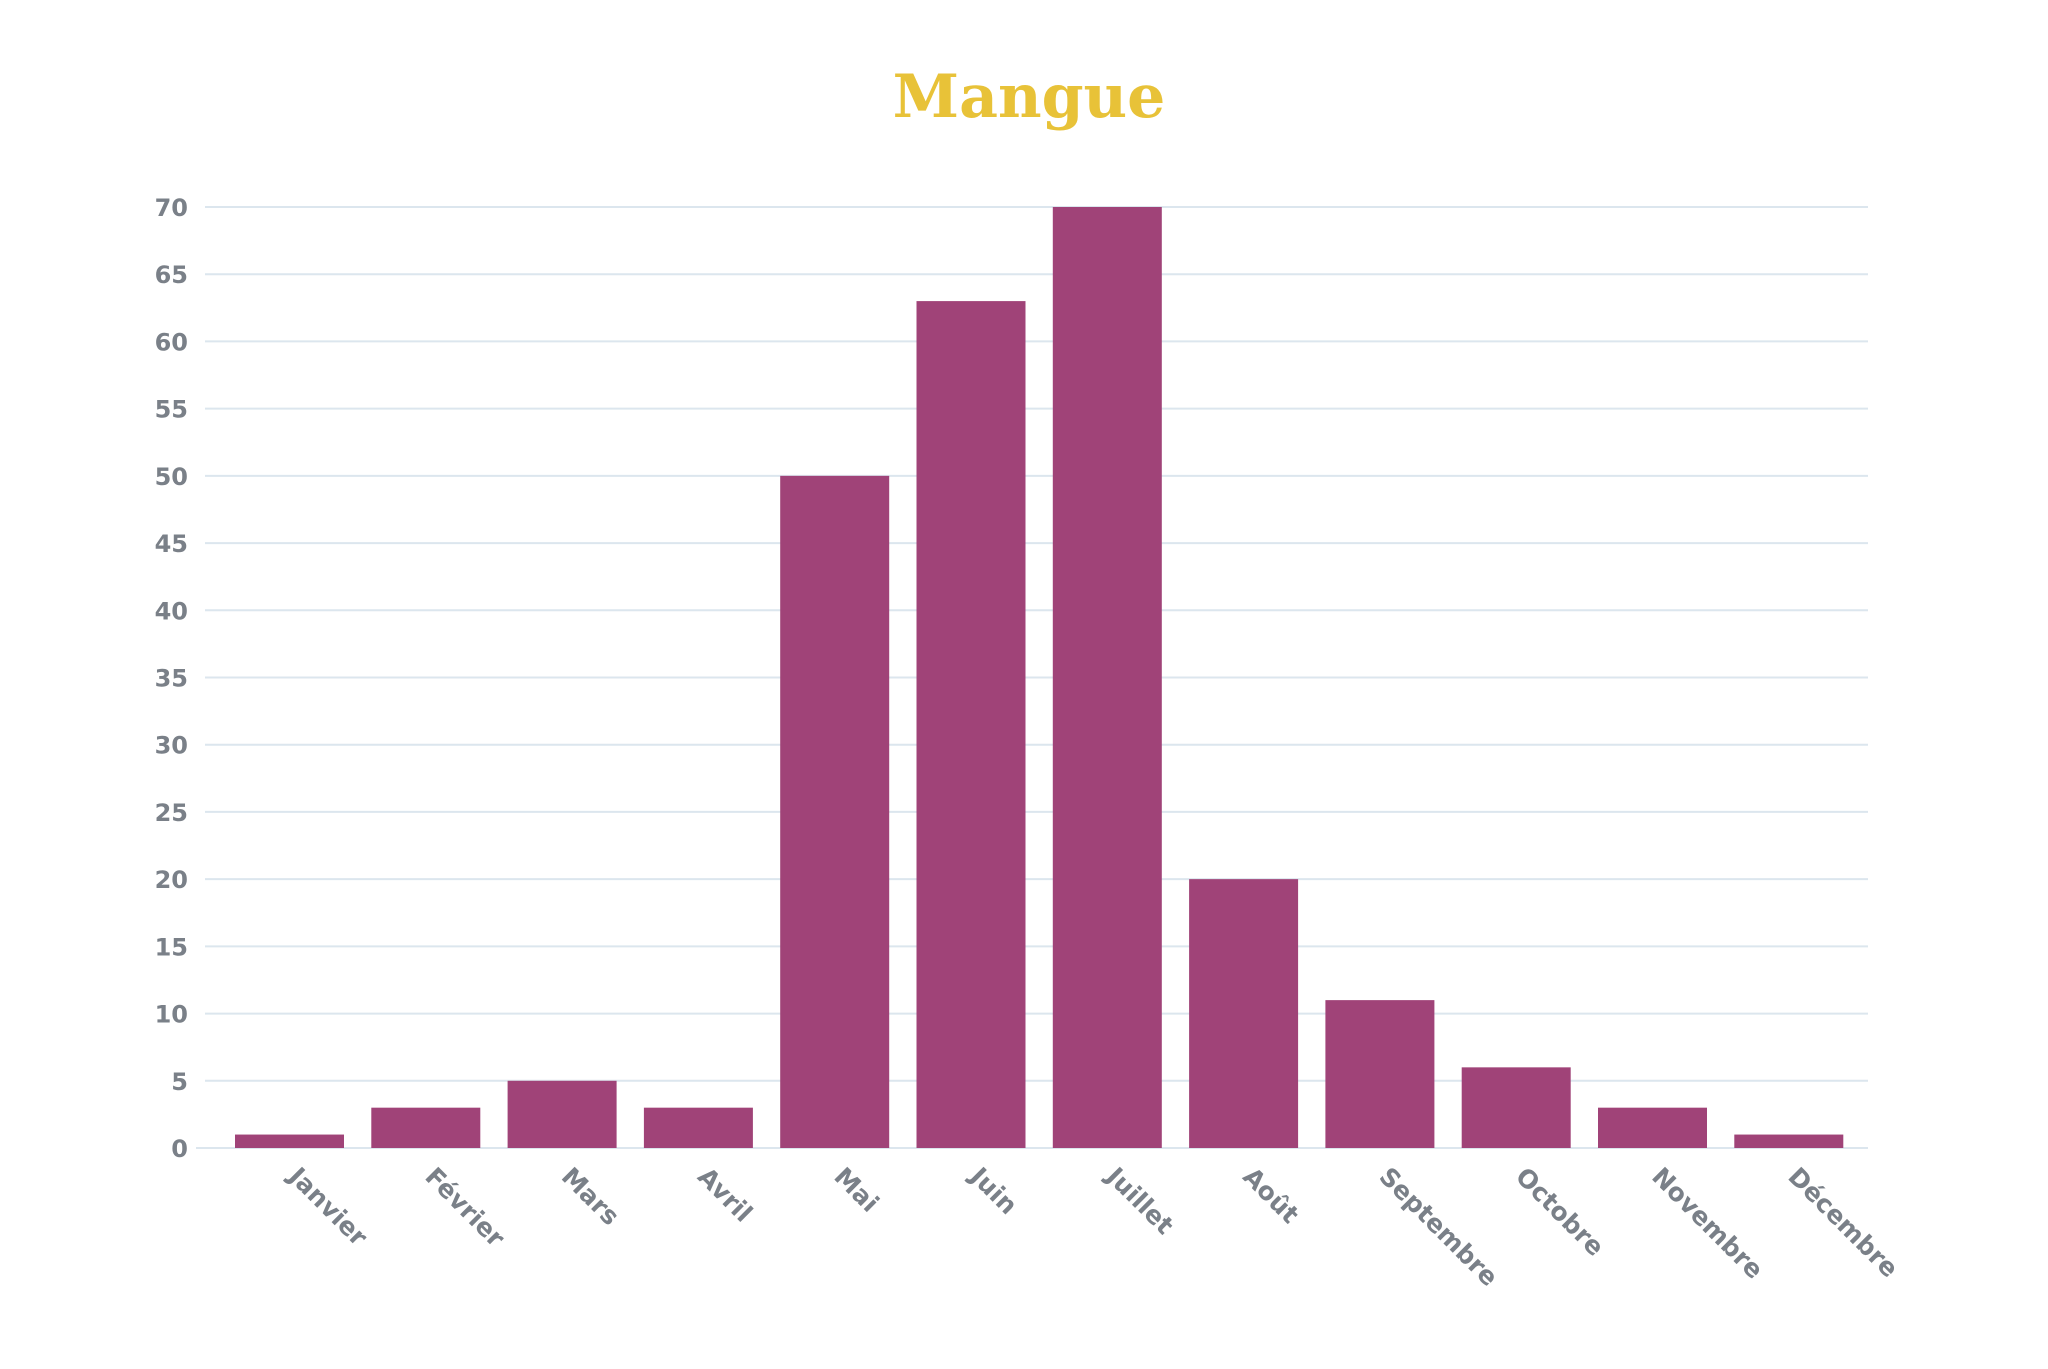 The width and height of the screenshot is (2048, 1369). I want to click on bar-février, so click(426, 1127).